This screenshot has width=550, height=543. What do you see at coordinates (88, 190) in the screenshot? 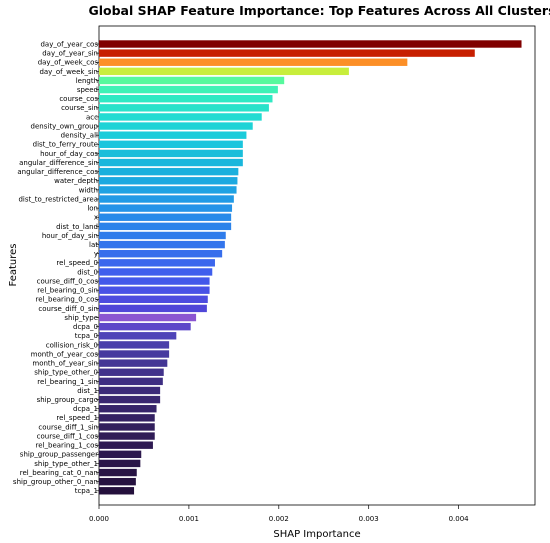
I see `y-tick-label: width` at bounding box center [88, 190].